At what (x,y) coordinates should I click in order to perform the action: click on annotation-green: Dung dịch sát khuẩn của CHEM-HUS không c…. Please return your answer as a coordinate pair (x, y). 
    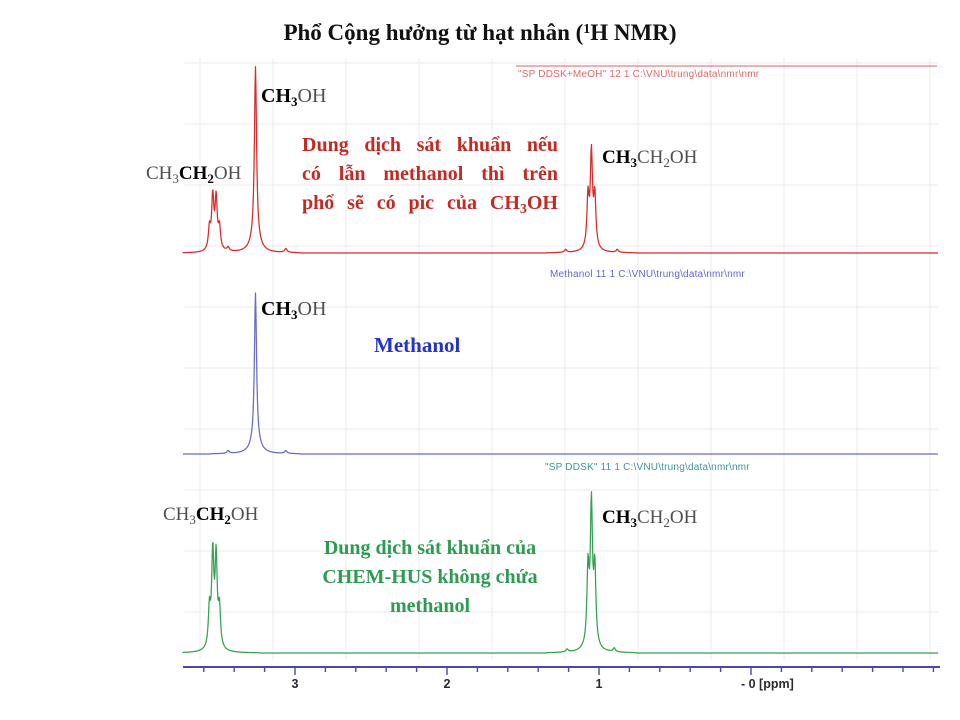
    Looking at the image, I should click on (430, 577).